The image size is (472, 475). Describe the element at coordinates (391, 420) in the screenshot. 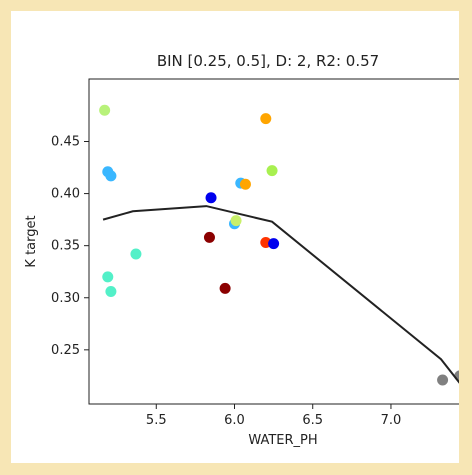

I see `x-tick-label: 7.0` at that location.